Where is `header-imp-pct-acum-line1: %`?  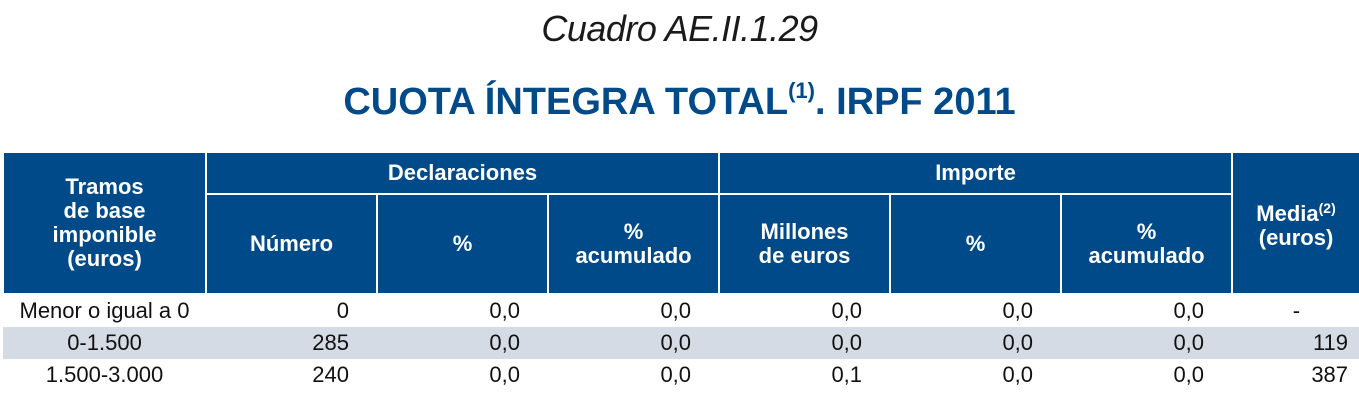 header-imp-pct-acum-line1: % is located at coordinates (1146, 231).